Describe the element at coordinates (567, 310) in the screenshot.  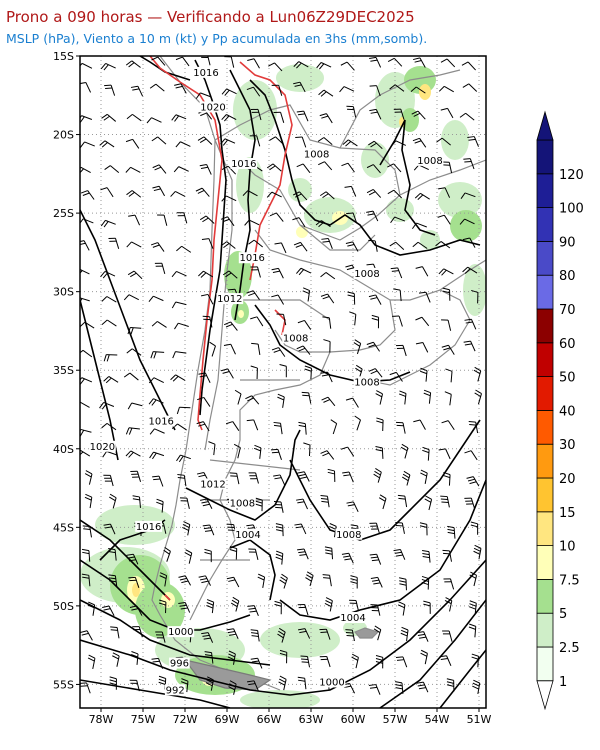
I see `colorbar-label: 70` at that location.